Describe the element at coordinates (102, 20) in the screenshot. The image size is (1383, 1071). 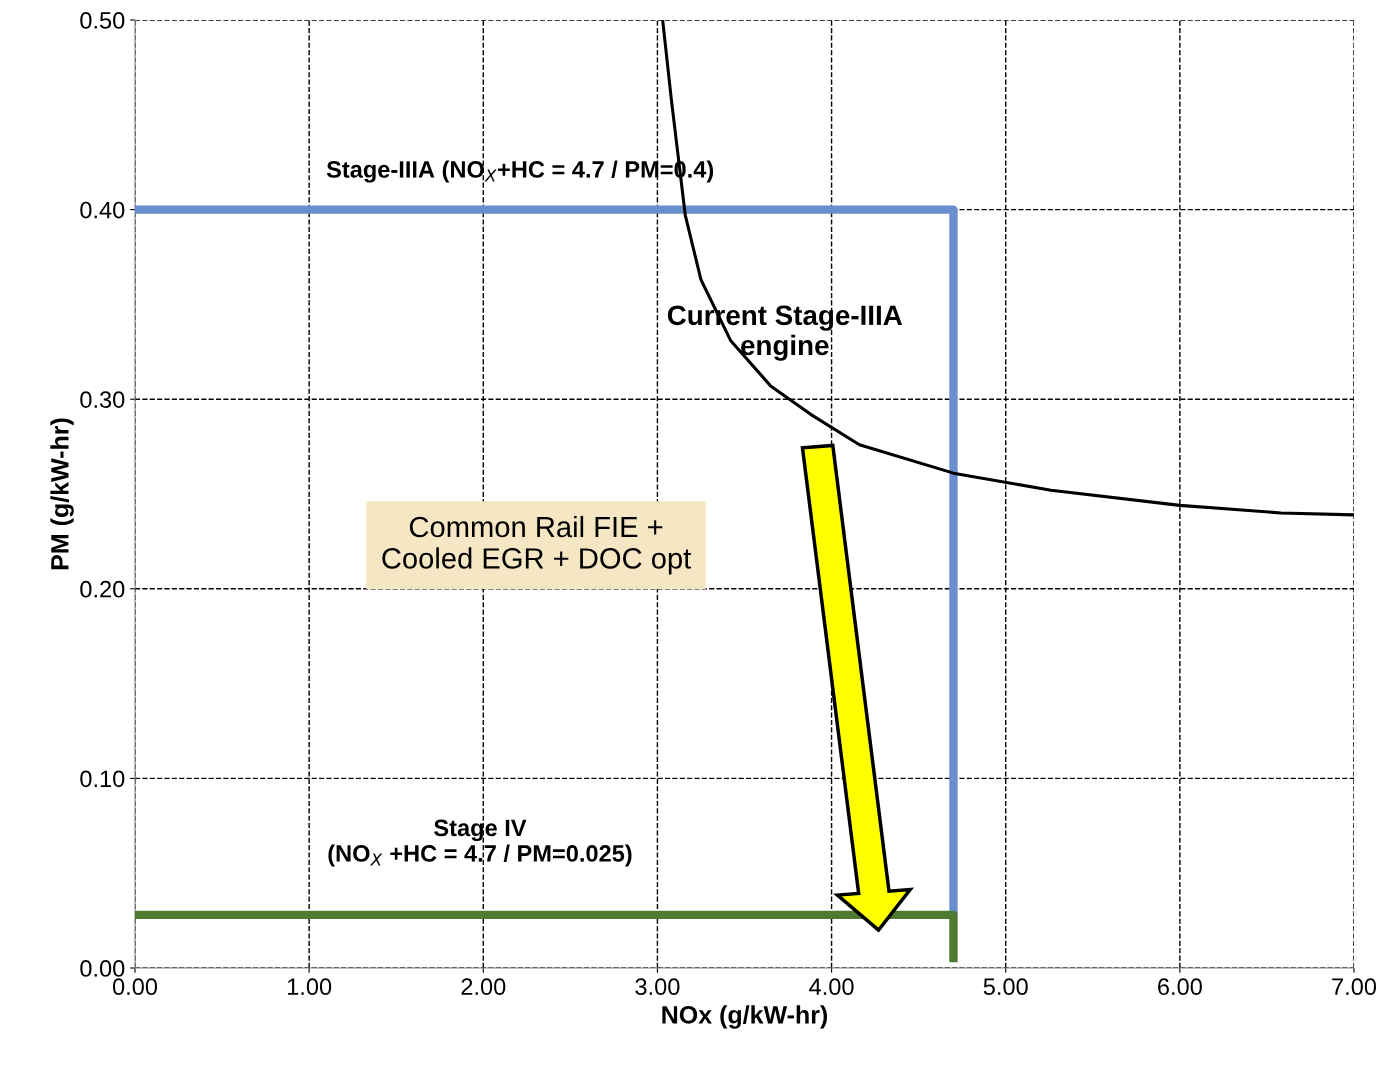
I see `y-tick-label: 0.50` at that location.